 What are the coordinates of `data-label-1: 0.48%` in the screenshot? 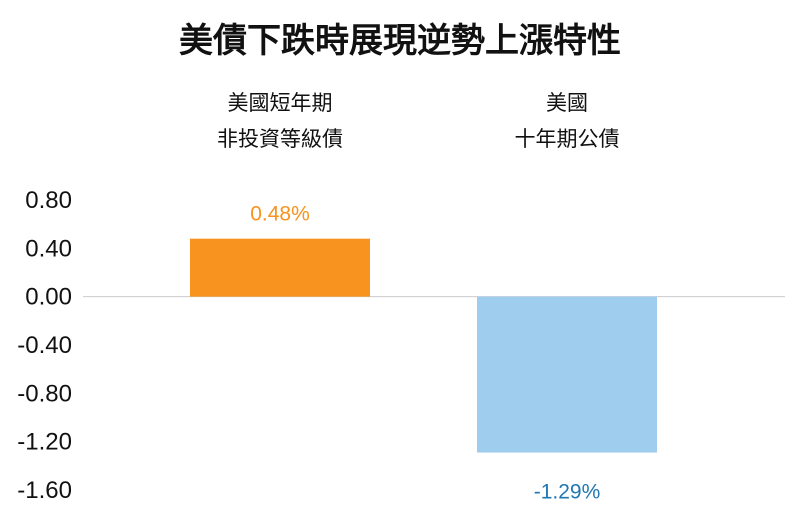 It's located at (280, 214).